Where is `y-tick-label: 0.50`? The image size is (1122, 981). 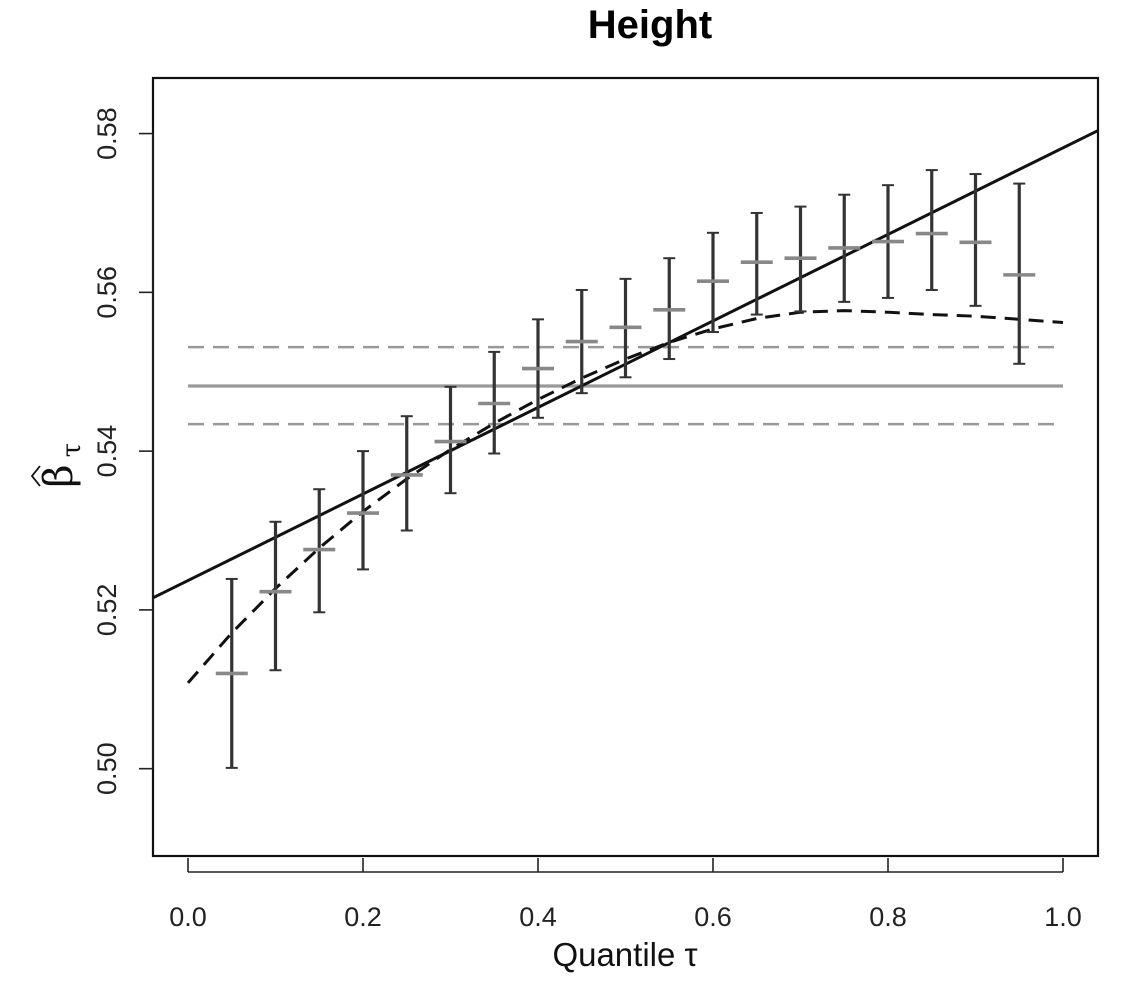 y-tick-label: 0.50 is located at coordinates (107, 768).